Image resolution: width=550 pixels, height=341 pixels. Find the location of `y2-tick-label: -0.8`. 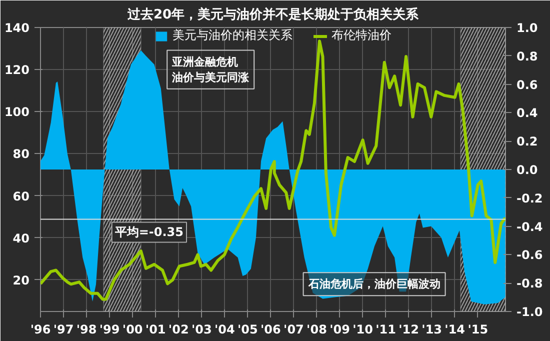

y2-tick-label: -0.8 is located at coordinates (529, 283).